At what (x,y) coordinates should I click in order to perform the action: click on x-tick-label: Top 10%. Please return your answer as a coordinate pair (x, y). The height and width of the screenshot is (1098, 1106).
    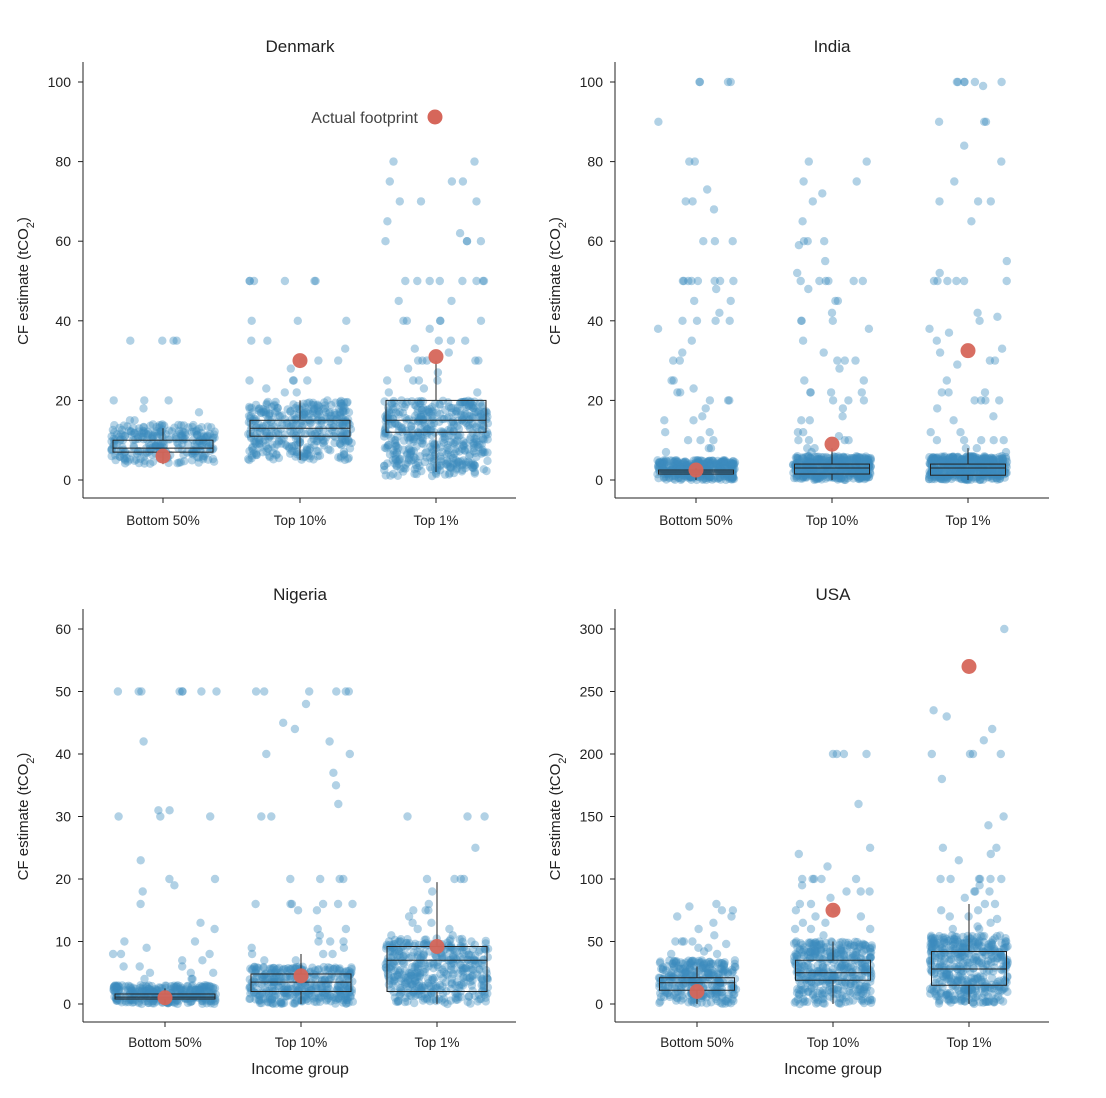
    Looking at the image, I should click on (300, 520).